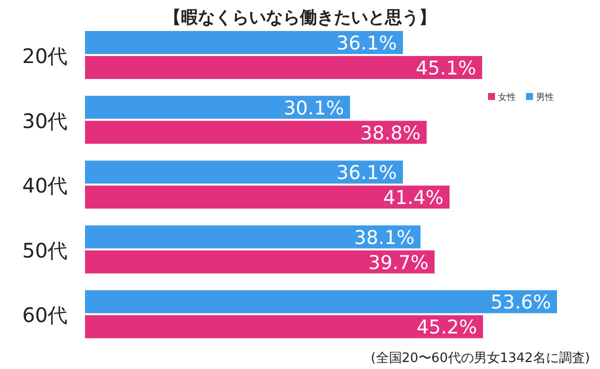  Describe the element at coordinates (507, 97) in the screenshot. I see `legend-label: 女性` at that location.